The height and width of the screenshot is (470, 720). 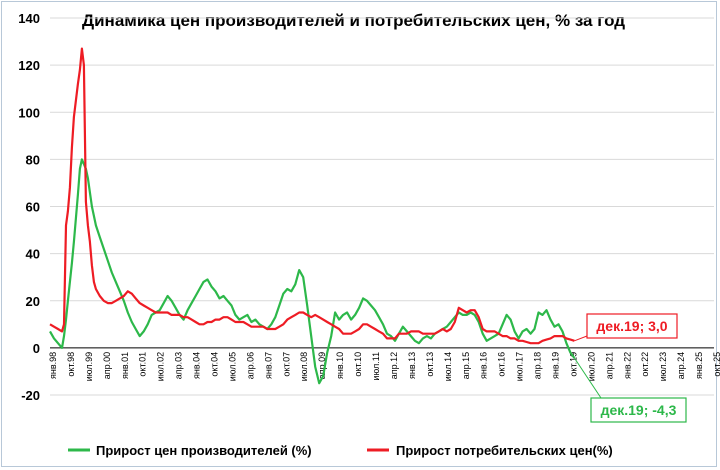 I want to click on annotations: дек.19; 3,0 дек.19; -4,3, so click(x=630, y=368).